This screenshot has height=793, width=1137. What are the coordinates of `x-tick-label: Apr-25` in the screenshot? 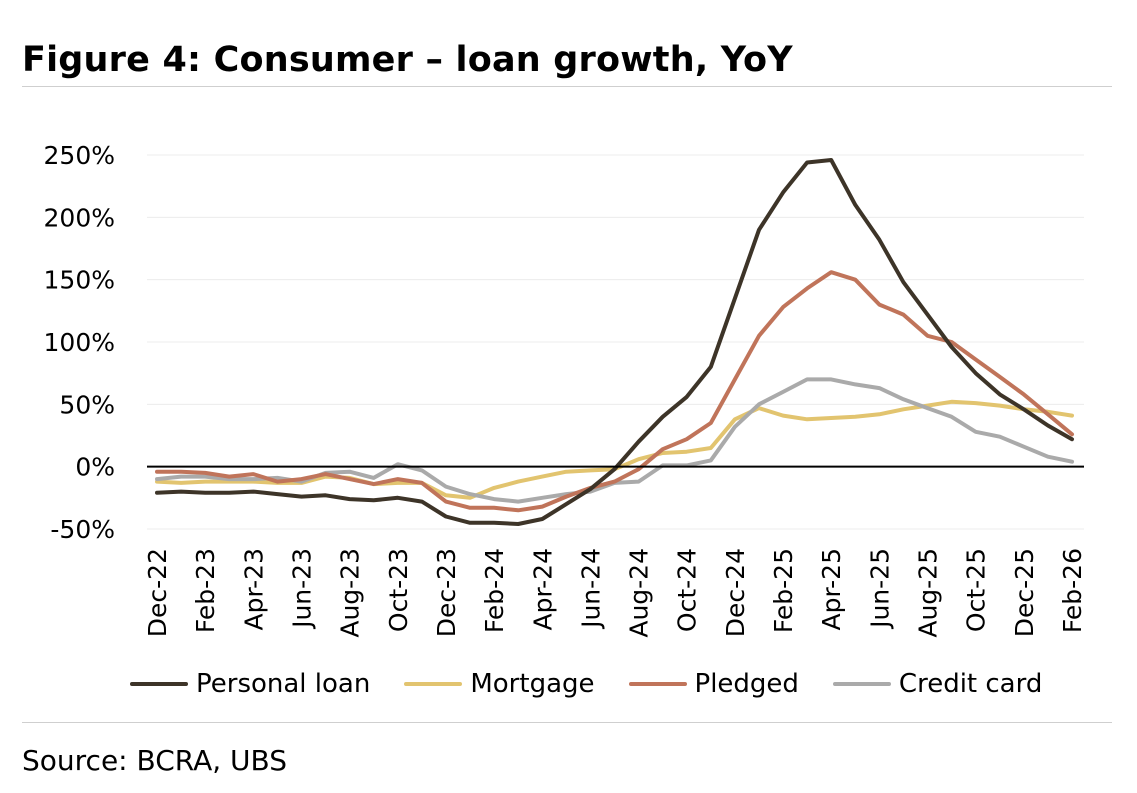 It's located at (831, 589).